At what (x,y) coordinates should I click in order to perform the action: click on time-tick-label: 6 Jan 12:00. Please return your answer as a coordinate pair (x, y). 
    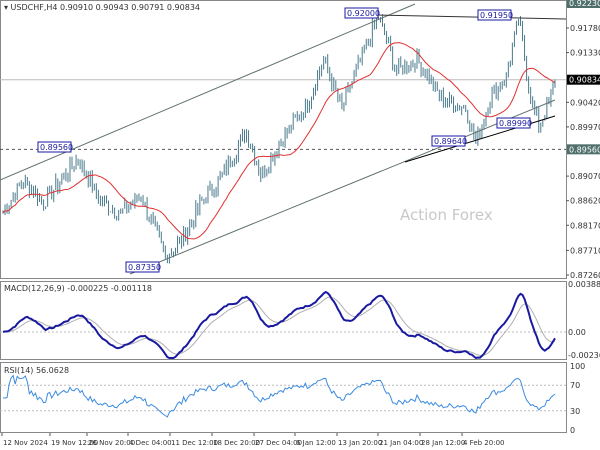
    Looking at the image, I should click on (316, 443).